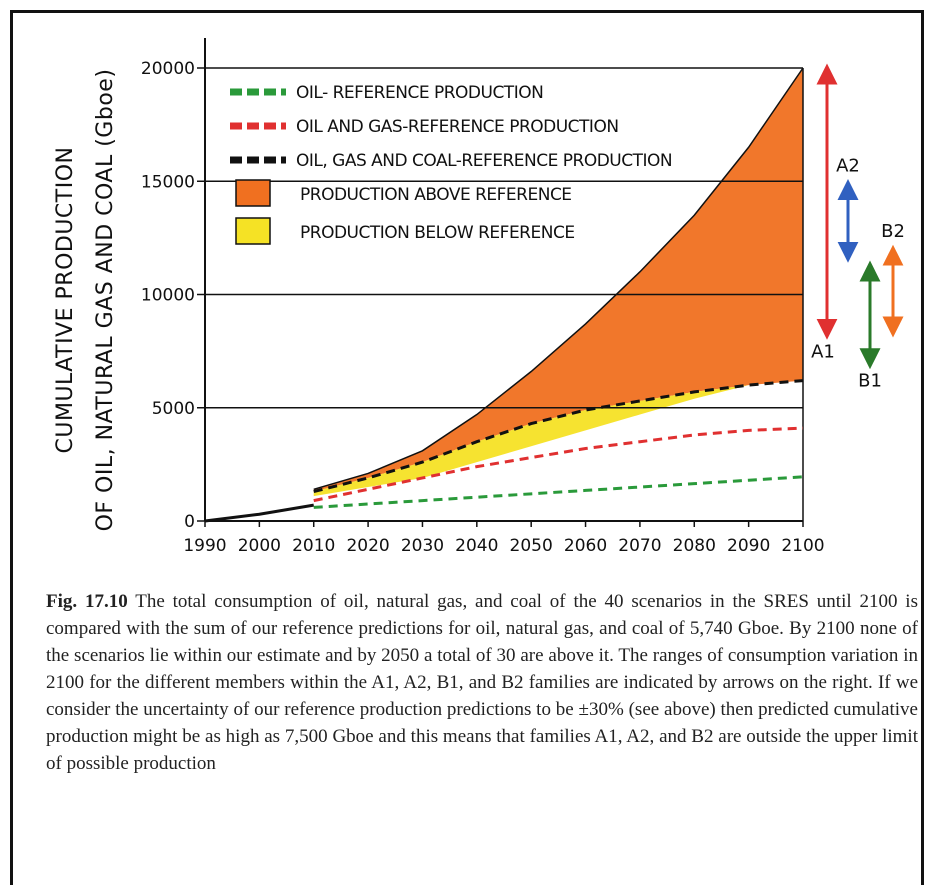 The image size is (935, 885). What do you see at coordinates (189, 522) in the screenshot?
I see `y-tick-label: 0` at bounding box center [189, 522].